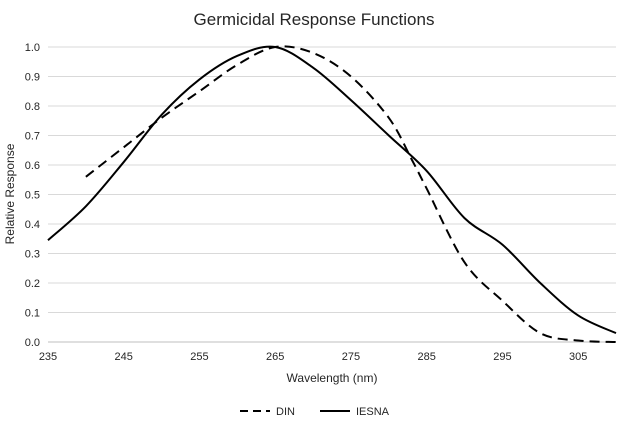 Image resolution: width=628 pixels, height=426 pixels. Describe the element at coordinates (315, 412) in the screenshot. I see `legend: DIN IESNA` at that location.